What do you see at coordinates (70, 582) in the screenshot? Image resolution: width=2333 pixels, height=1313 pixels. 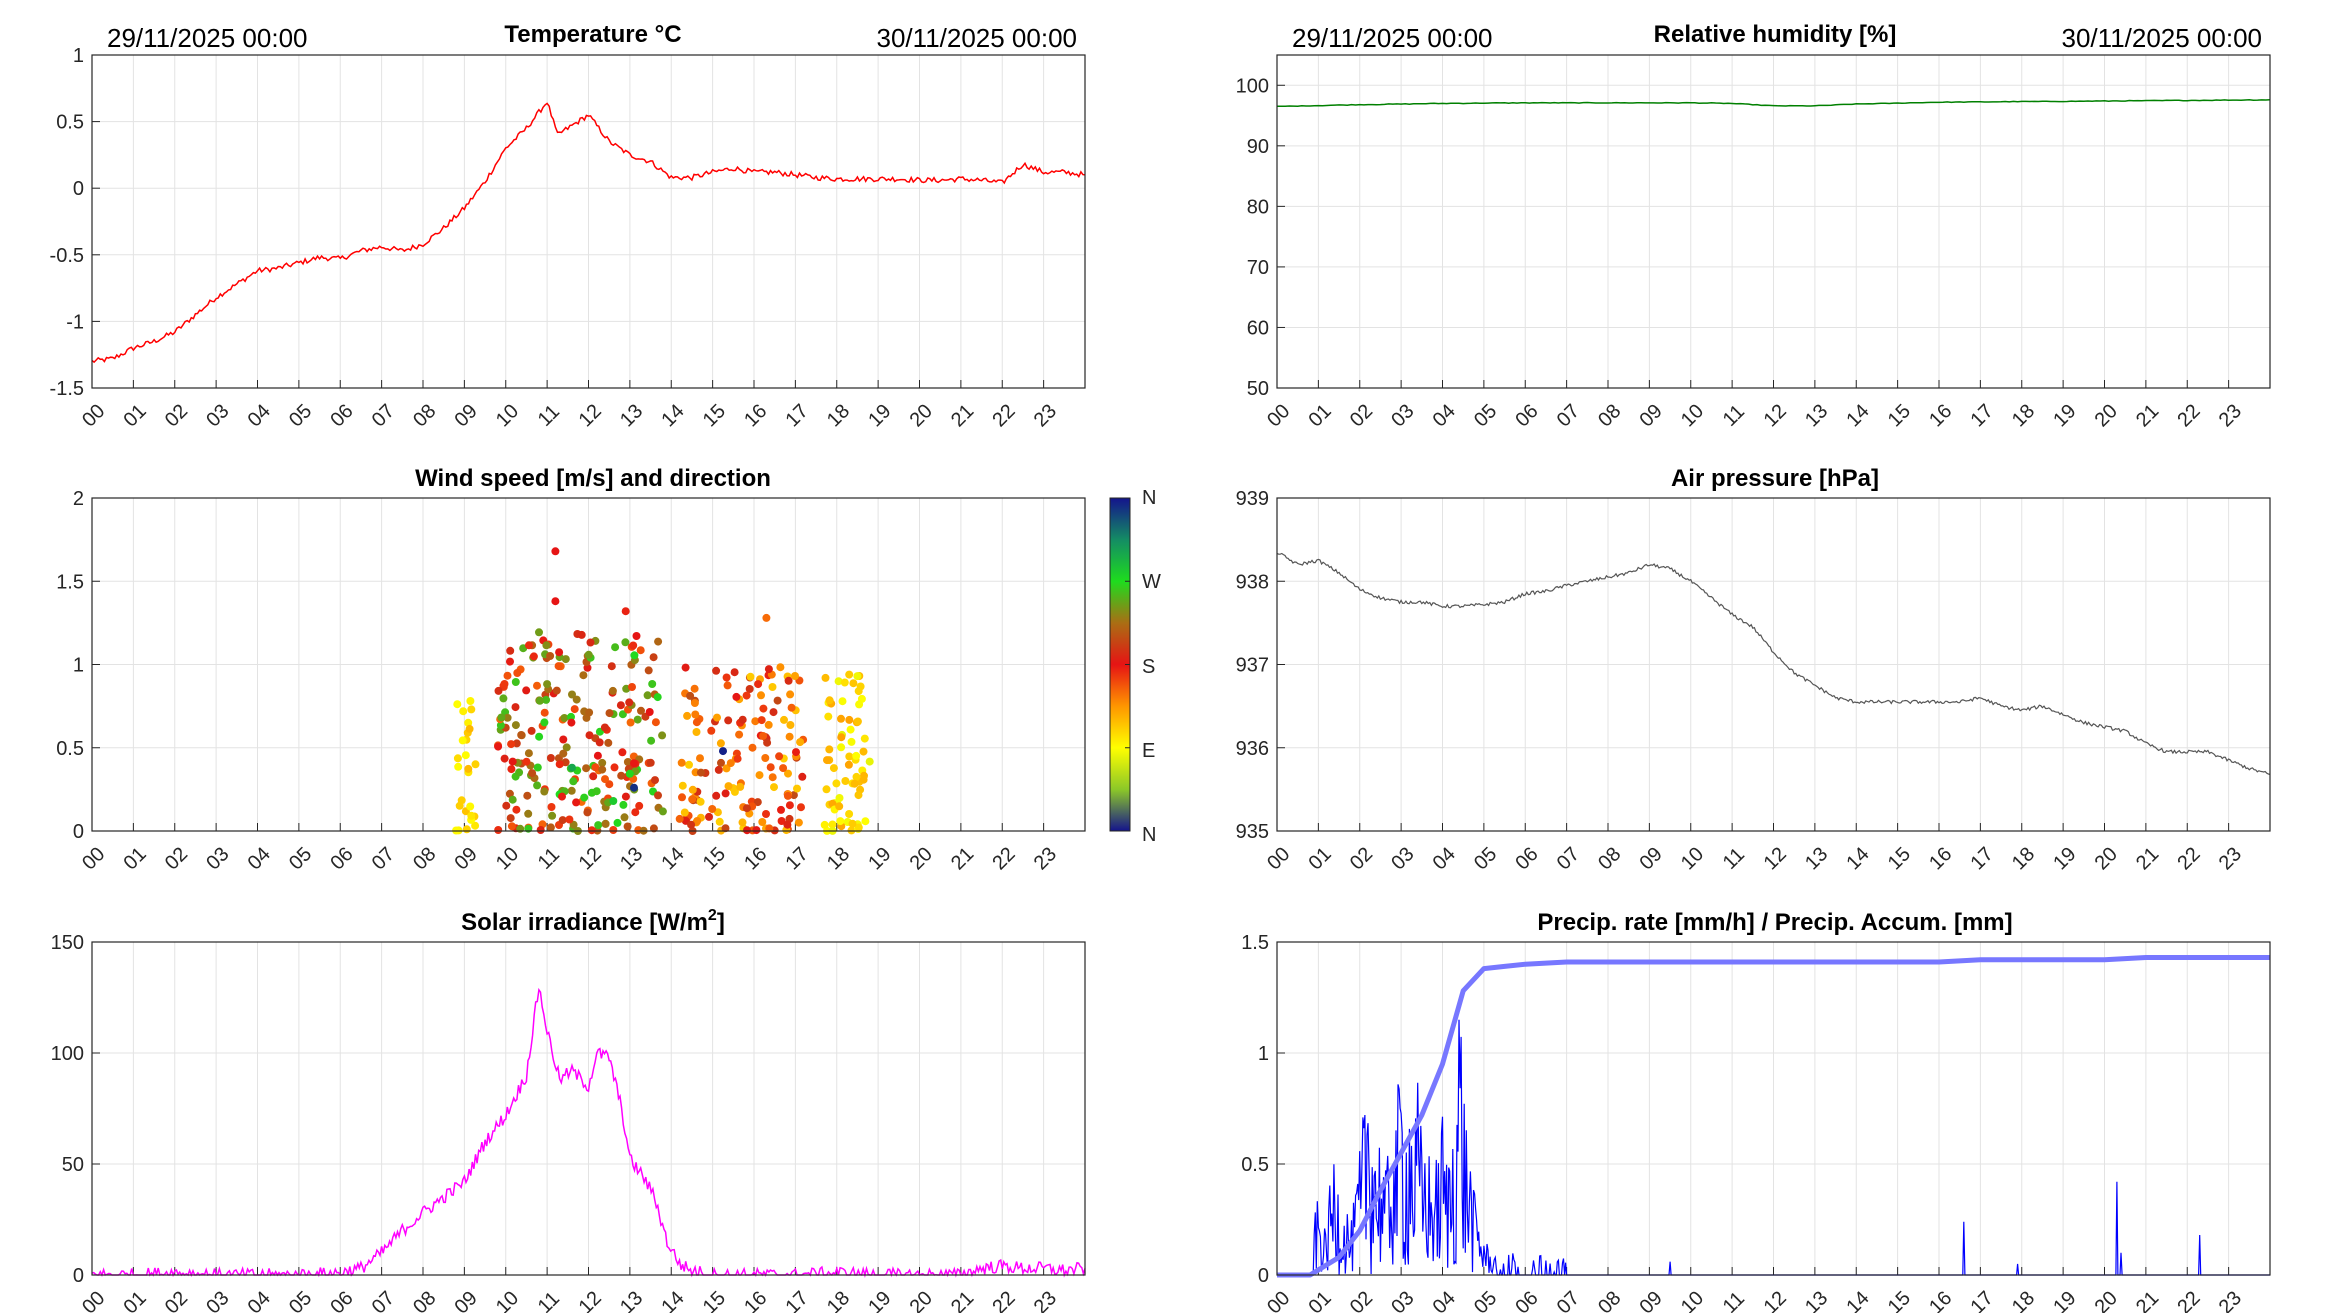 I see `wind-ytick-3: 1.5` at bounding box center [70, 582].